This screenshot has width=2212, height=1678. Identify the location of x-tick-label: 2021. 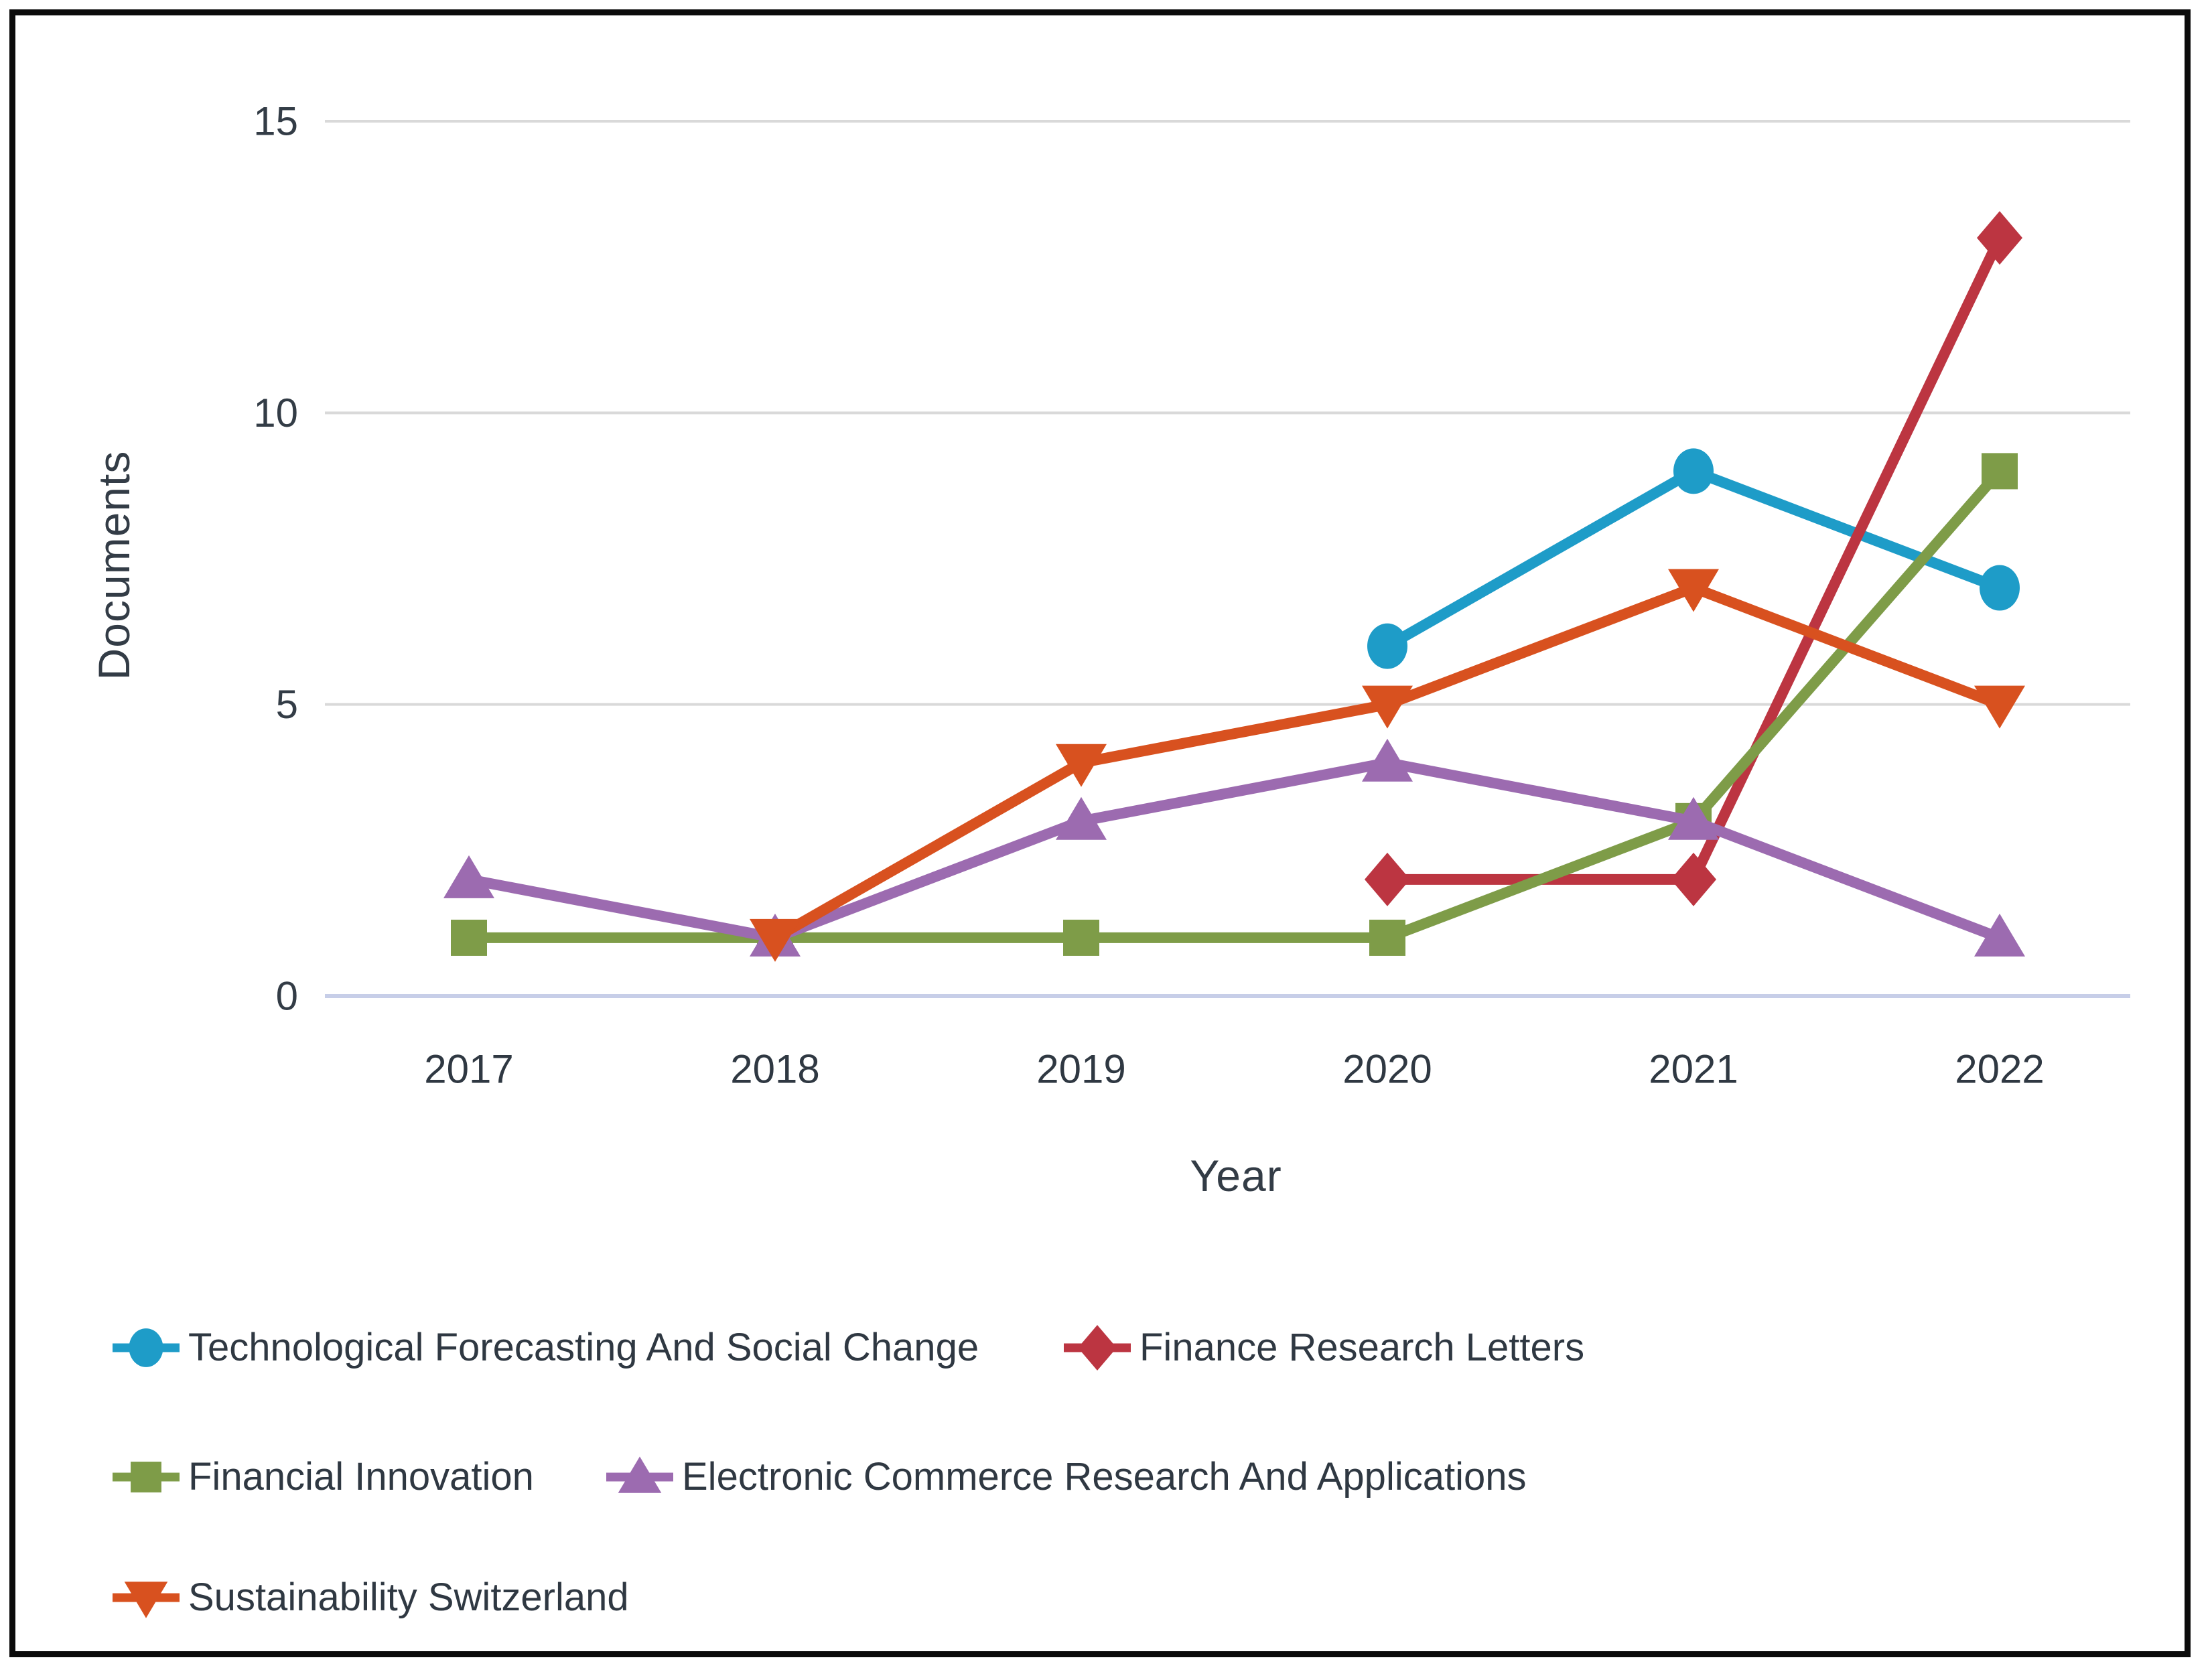
(1693, 1069).